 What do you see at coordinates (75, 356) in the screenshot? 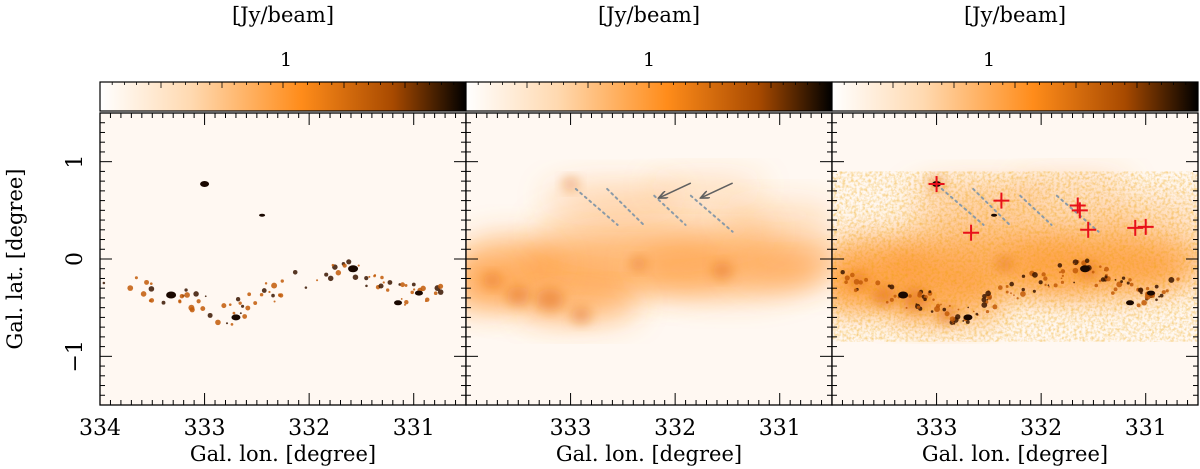
I see `y-tick-label: −1` at bounding box center [75, 356].